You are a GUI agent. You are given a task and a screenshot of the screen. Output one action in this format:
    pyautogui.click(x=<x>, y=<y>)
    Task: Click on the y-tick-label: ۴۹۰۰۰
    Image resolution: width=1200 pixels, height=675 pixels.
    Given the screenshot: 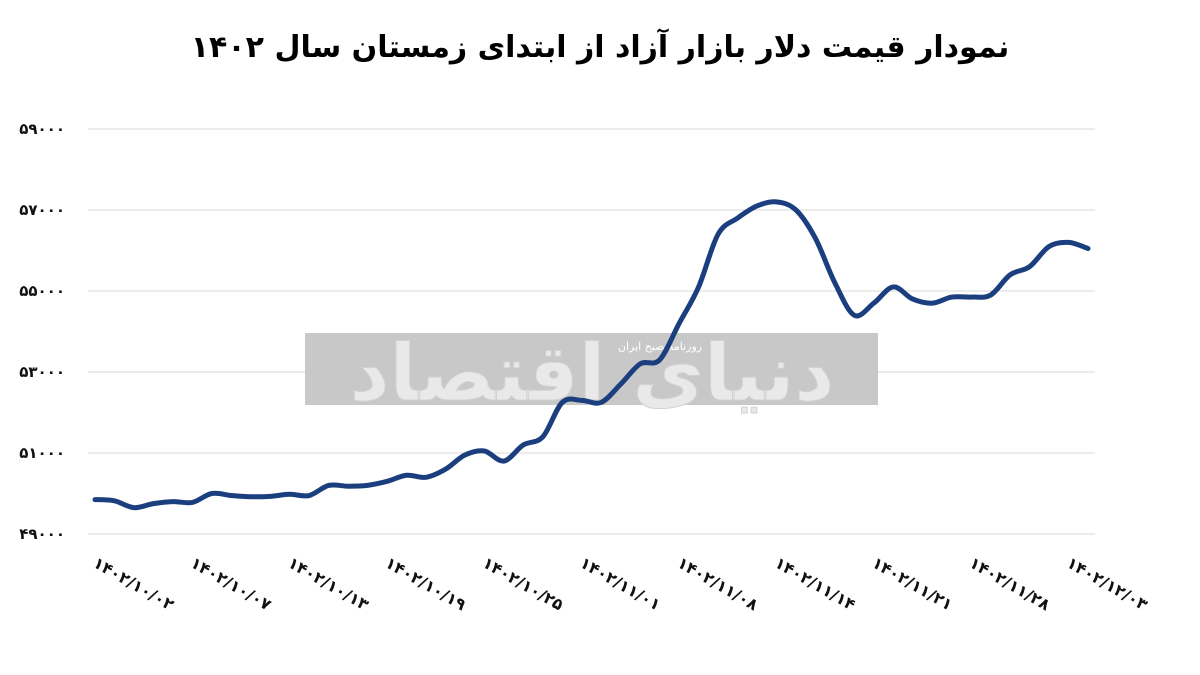 What is the action you would take?
    pyautogui.click(x=42, y=534)
    